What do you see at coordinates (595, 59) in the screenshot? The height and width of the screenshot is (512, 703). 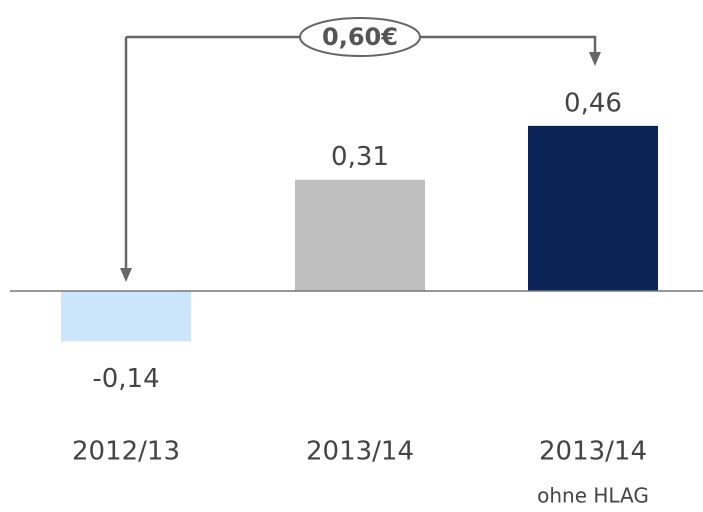 I see `arrowhead-right` at bounding box center [595, 59].